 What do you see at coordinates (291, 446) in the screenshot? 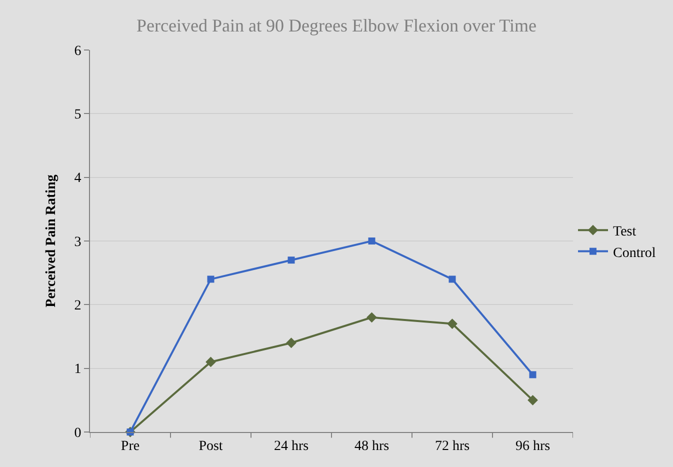
I see `x-tick-label: 24 hrs` at bounding box center [291, 446].